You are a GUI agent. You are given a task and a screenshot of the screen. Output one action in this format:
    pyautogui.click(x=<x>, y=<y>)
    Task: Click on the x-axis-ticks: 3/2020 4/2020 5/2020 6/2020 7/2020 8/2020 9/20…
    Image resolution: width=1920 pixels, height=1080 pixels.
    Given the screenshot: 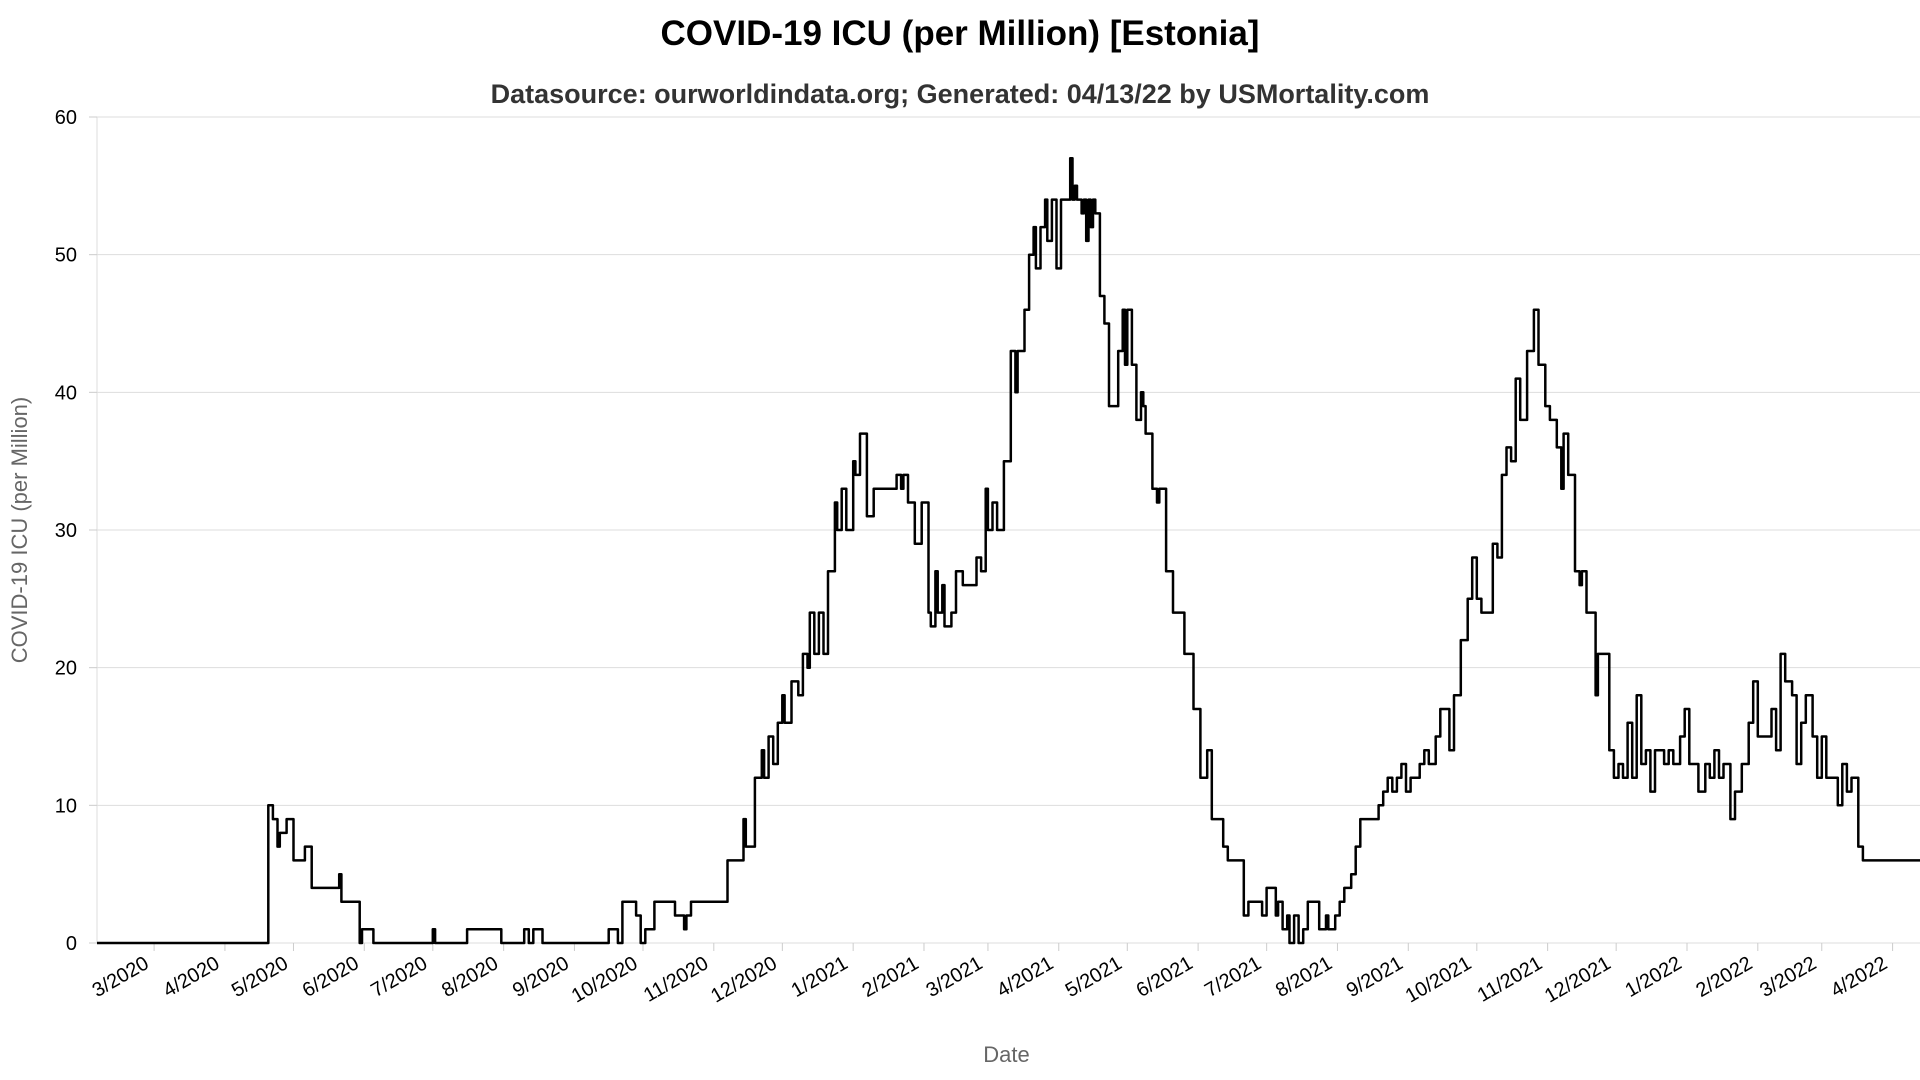 What is the action you would take?
    pyautogui.click(x=991, y=975)
    